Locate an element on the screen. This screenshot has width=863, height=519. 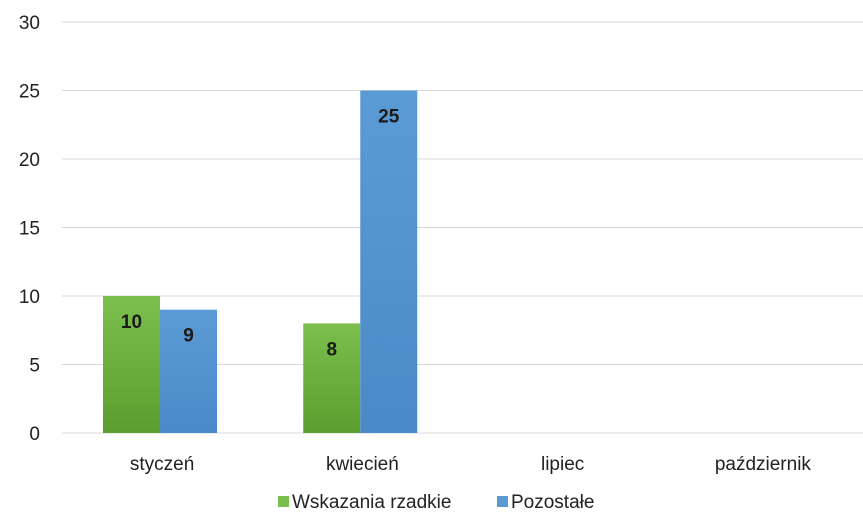
y-tick-label-30: 30 is located at coordinates (29, 23).